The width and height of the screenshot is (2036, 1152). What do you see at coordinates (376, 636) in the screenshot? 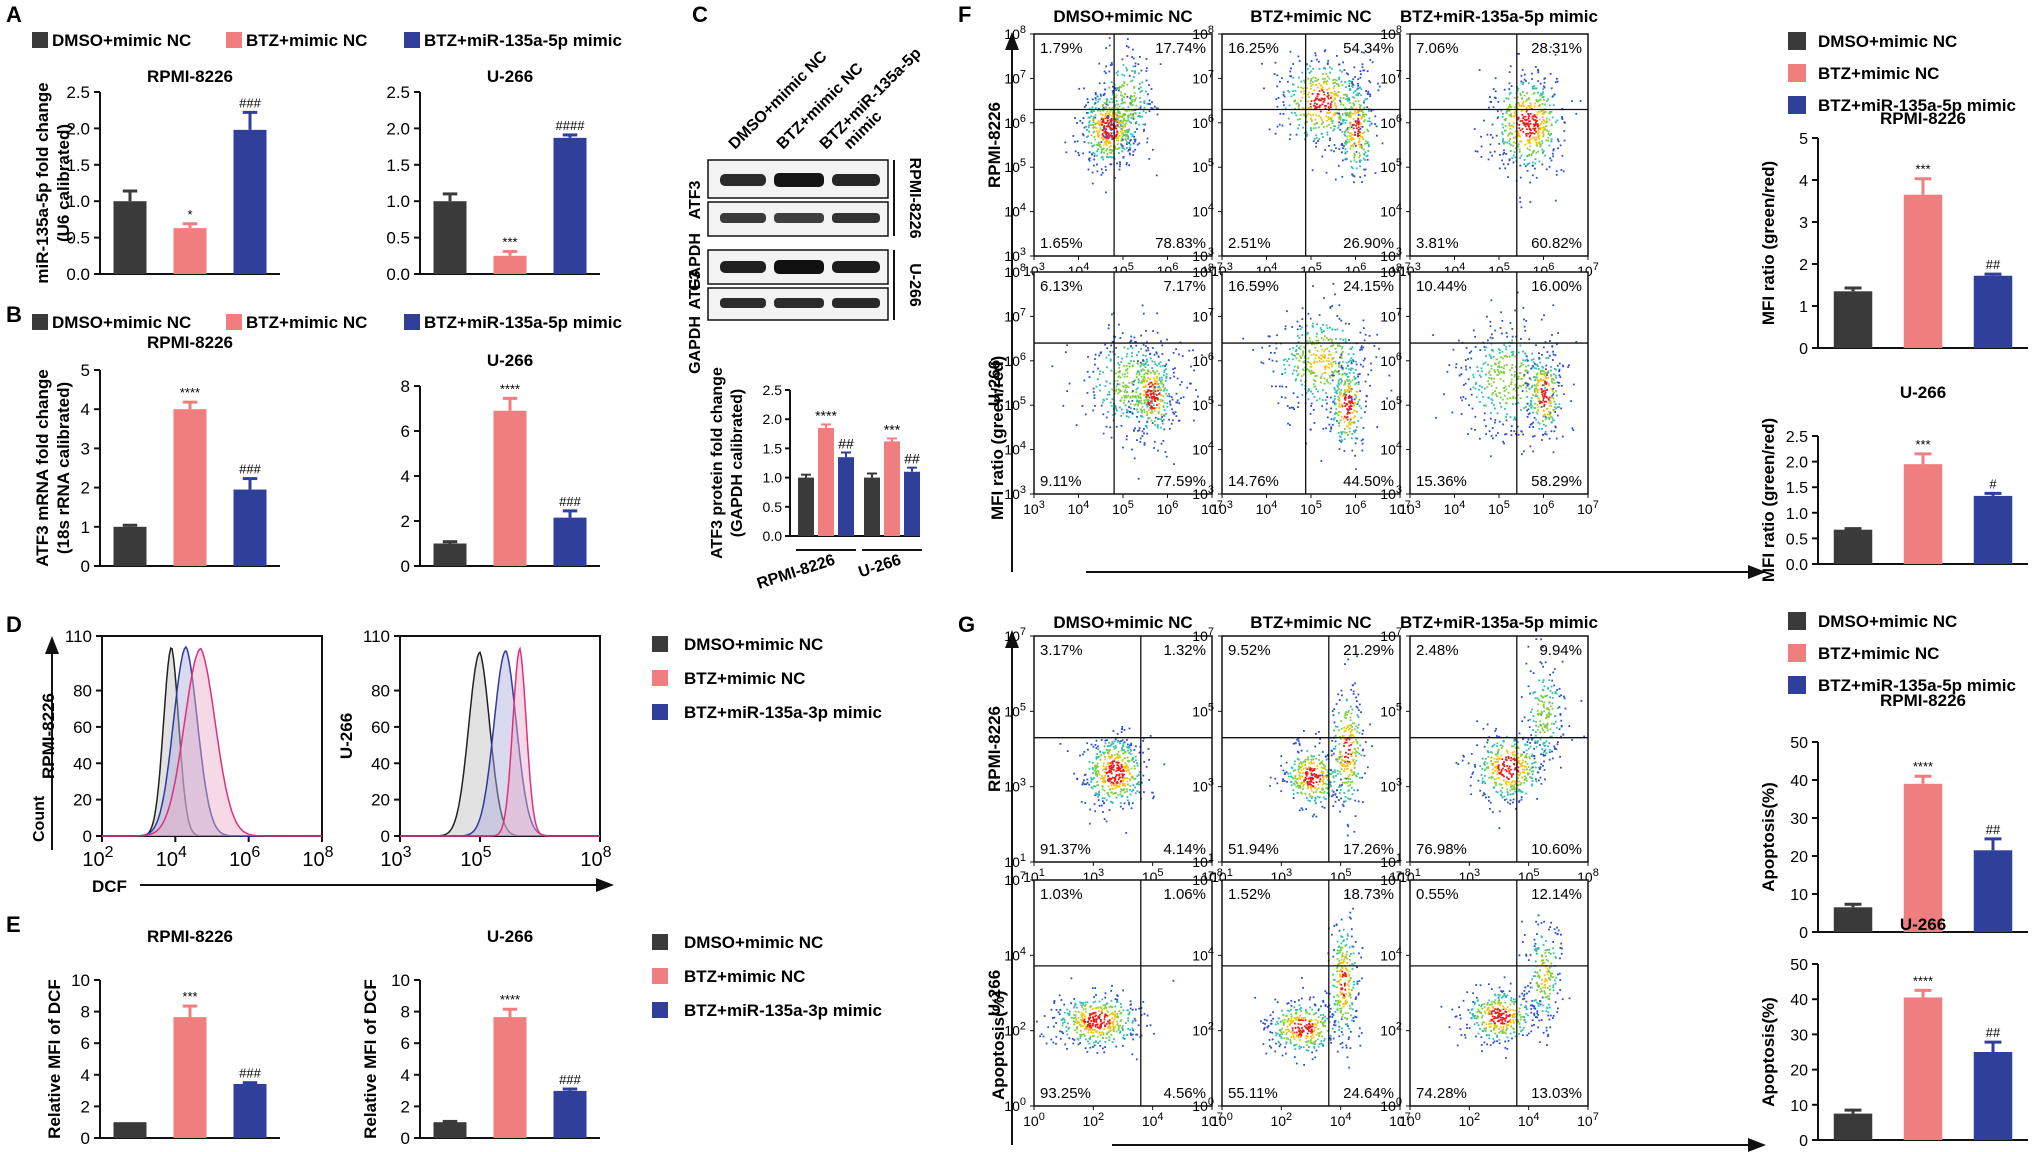
I see `y-tick-label: 110` at bounding box center [376, 636].